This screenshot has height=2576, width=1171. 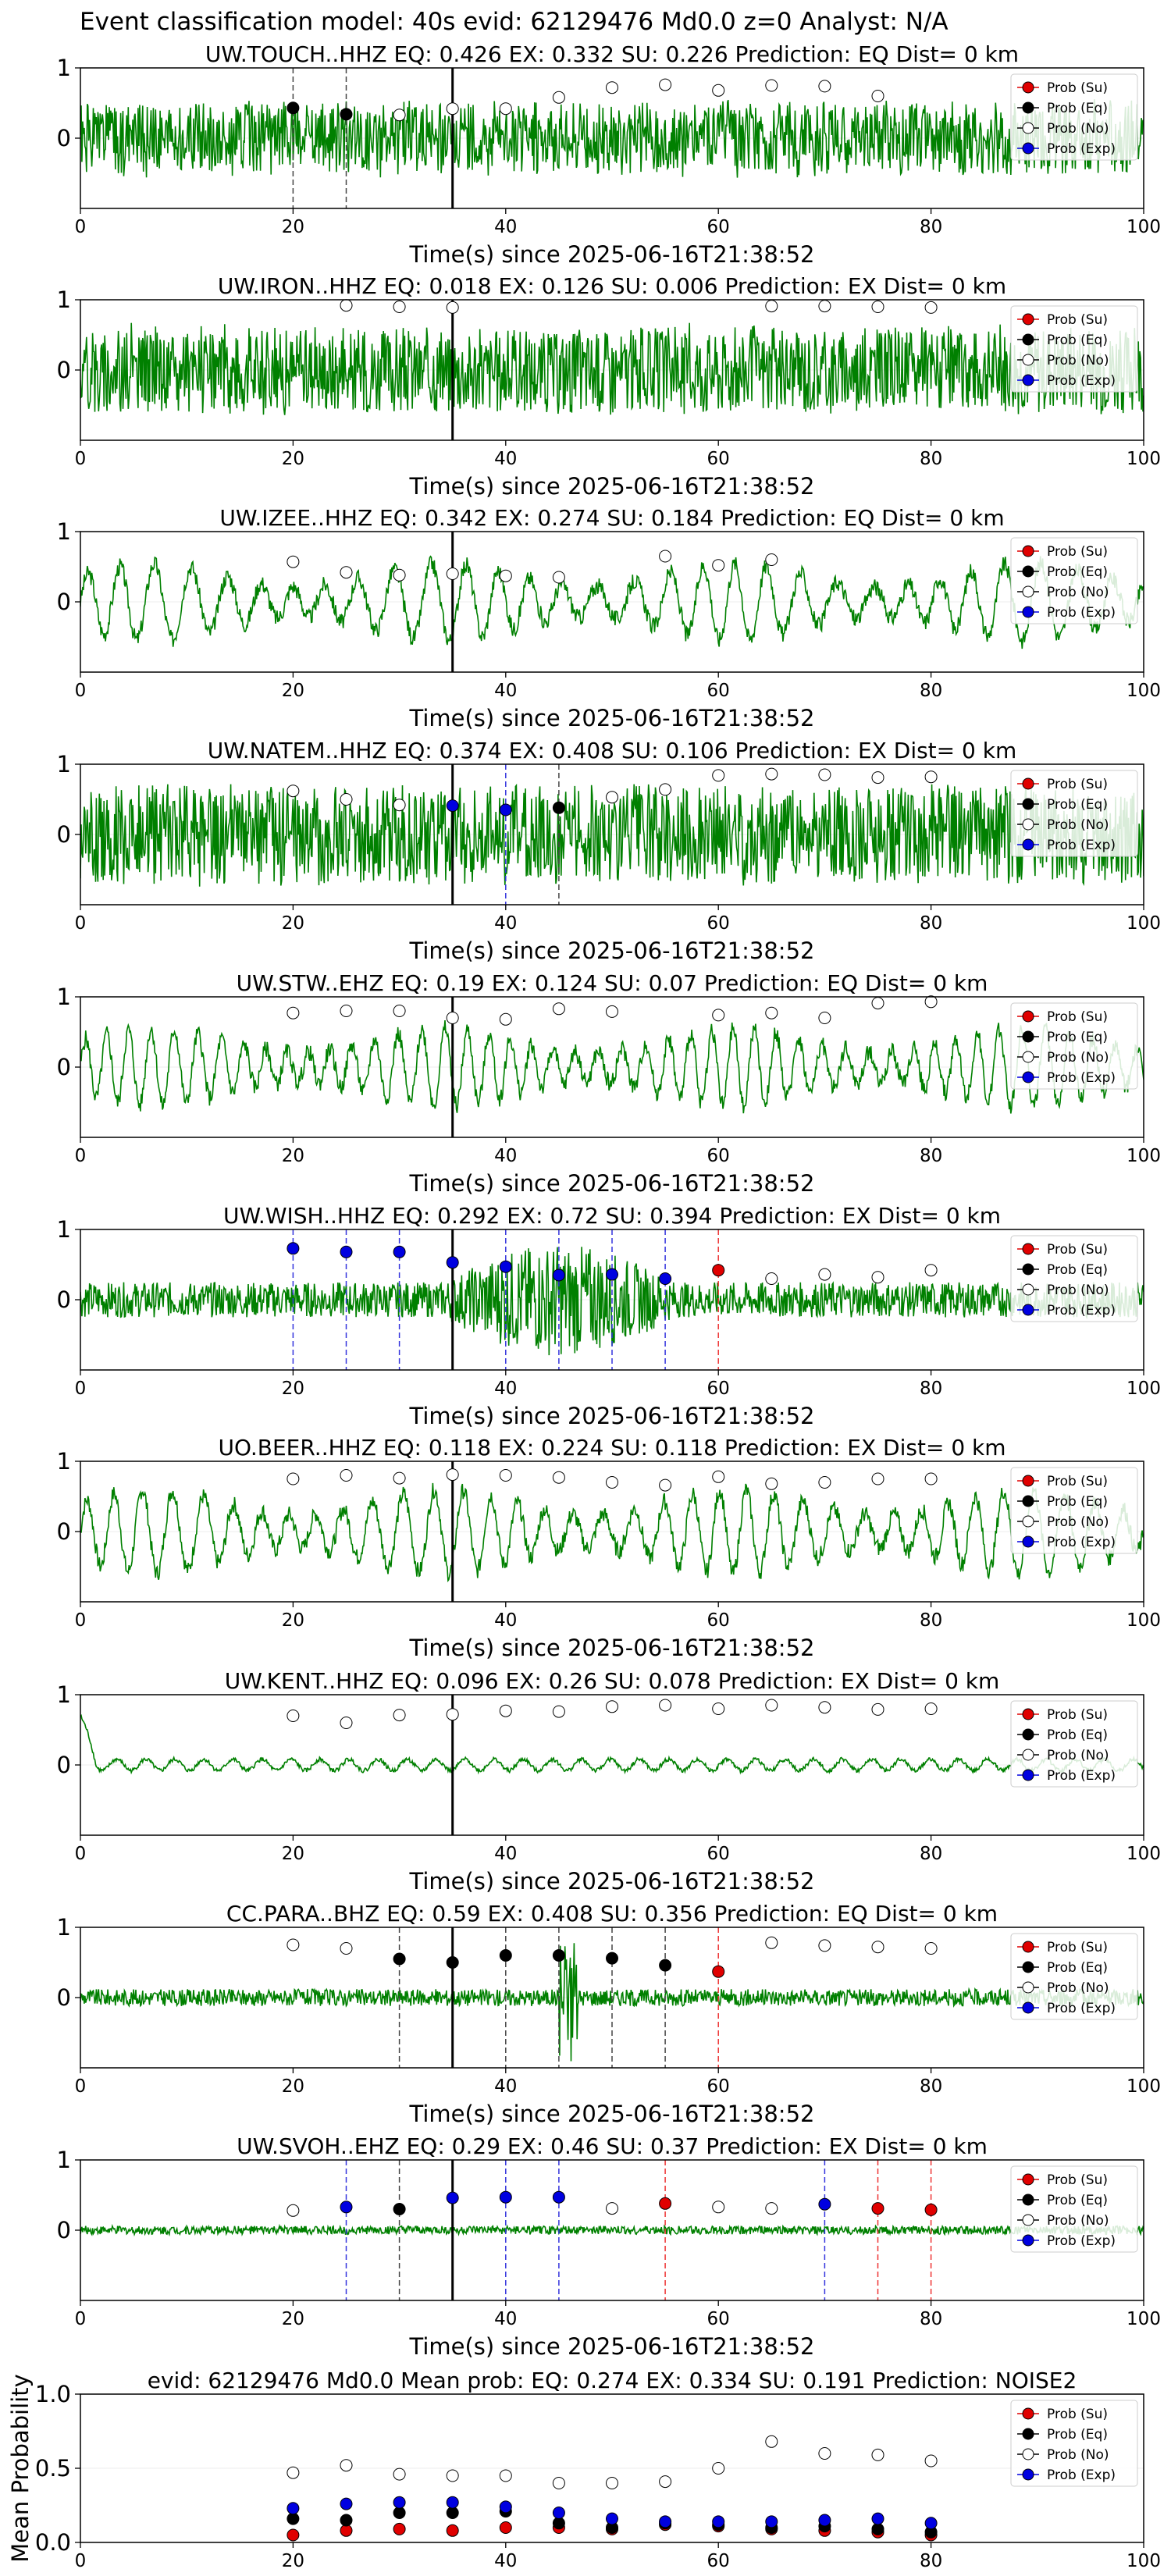 What do you see at coordinates (1144, 1854) in the screenshot?
I see `x-tick-label: 100` at bounding box center [1144, 1854].